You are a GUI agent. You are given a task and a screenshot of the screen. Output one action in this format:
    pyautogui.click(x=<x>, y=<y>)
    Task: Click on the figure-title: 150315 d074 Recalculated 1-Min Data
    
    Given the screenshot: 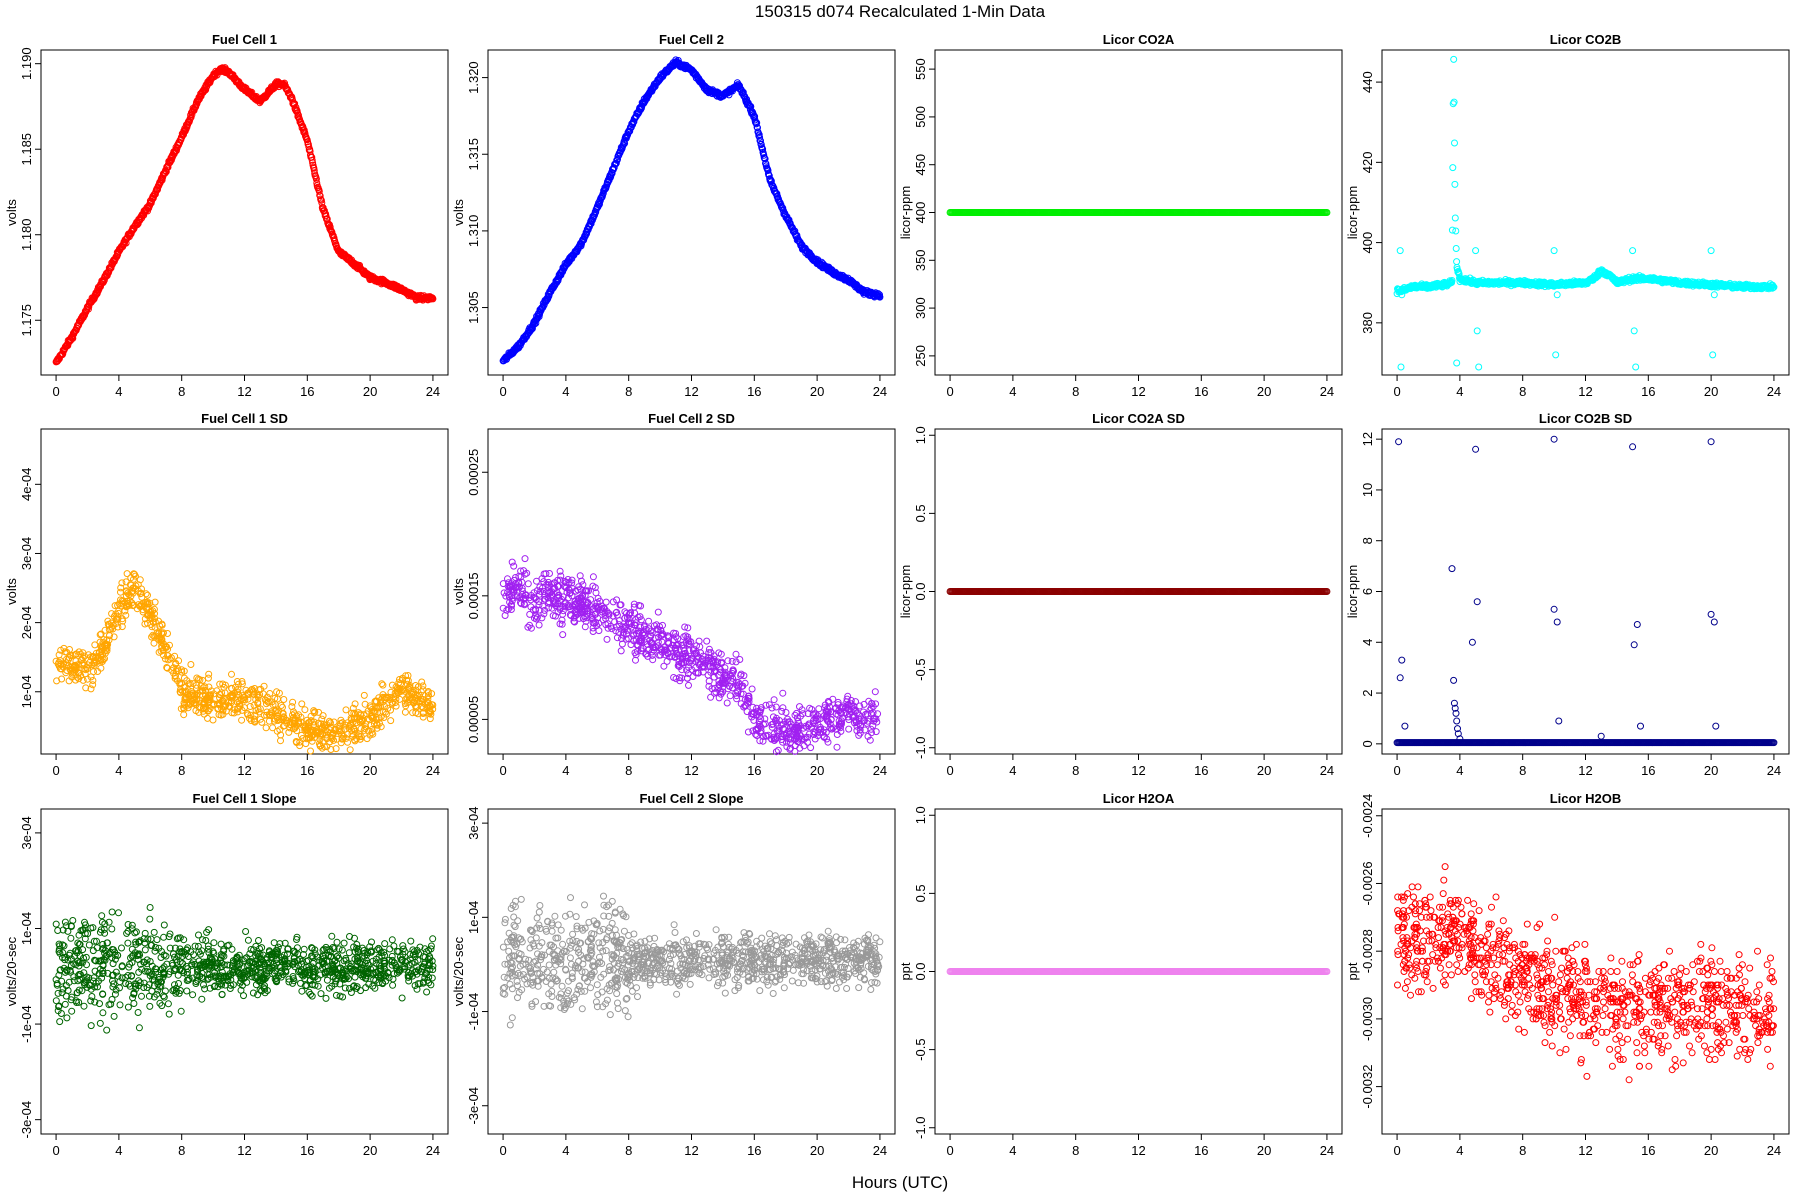 What is the action you would take?
    pyautogui.click(x=900, y=11)
    